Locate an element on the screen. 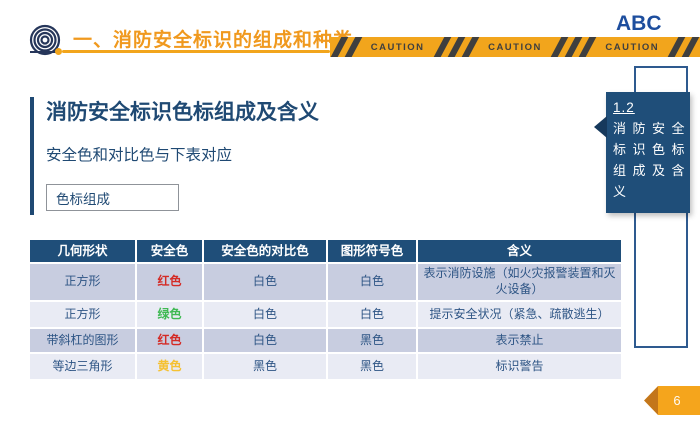  page-number: 6 is located at coordinates (677, 400).